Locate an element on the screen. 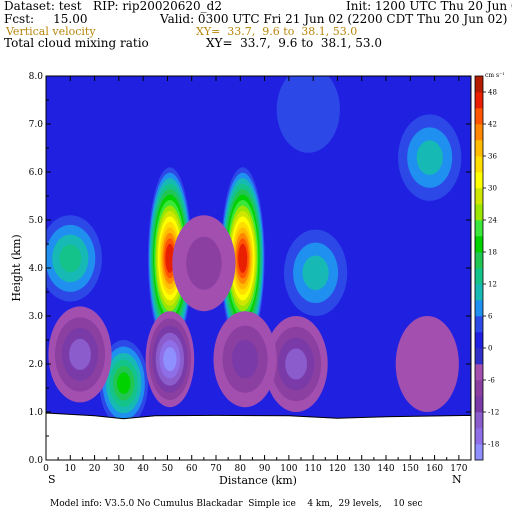 The image size is (512, 512). y-tick-label: 2.0 is located at coordinates (36, 365).